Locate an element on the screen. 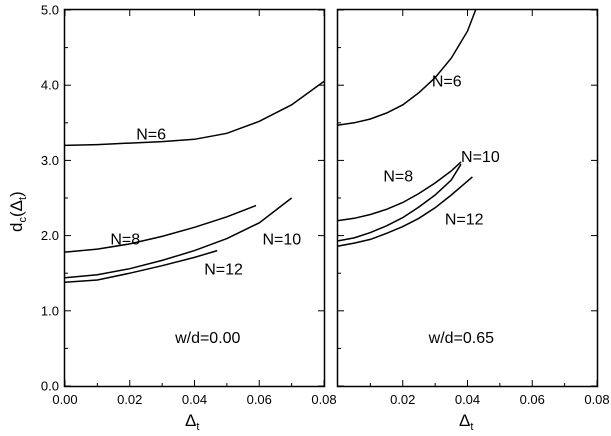 The image size is (611, 436). y-tick-label: 3.0 is located at coordinates (50, 160).